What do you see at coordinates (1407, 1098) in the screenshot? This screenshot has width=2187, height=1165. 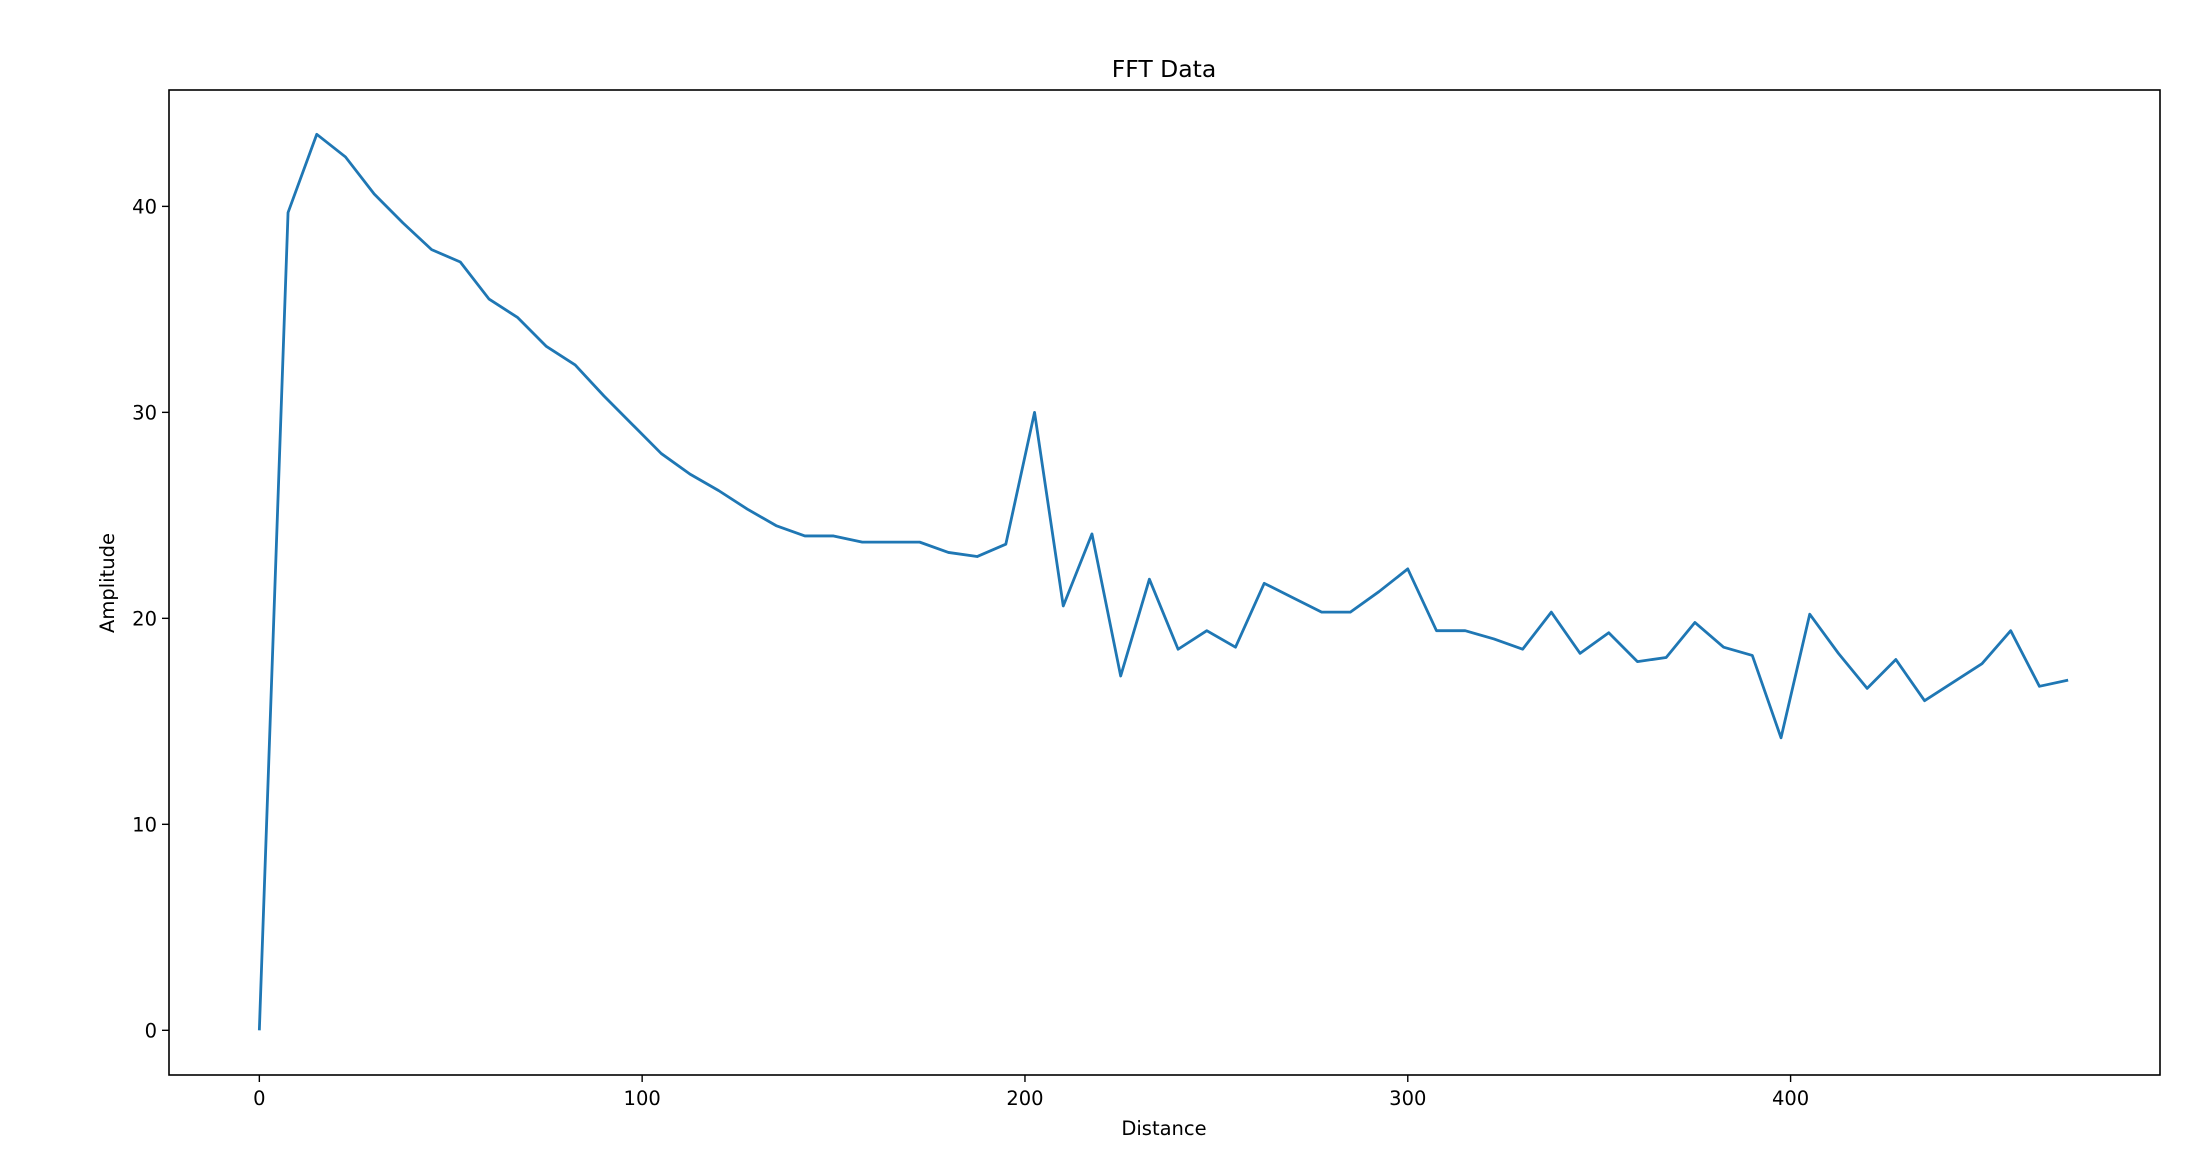 I see `x-tick-label: 300` at bounding box center [1407, 1098].